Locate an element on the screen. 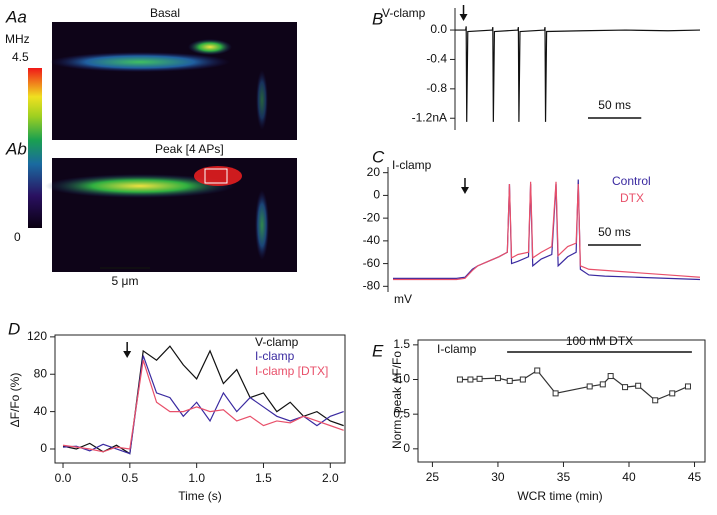  panel-label: Ab is located at coordinates (16, 148).